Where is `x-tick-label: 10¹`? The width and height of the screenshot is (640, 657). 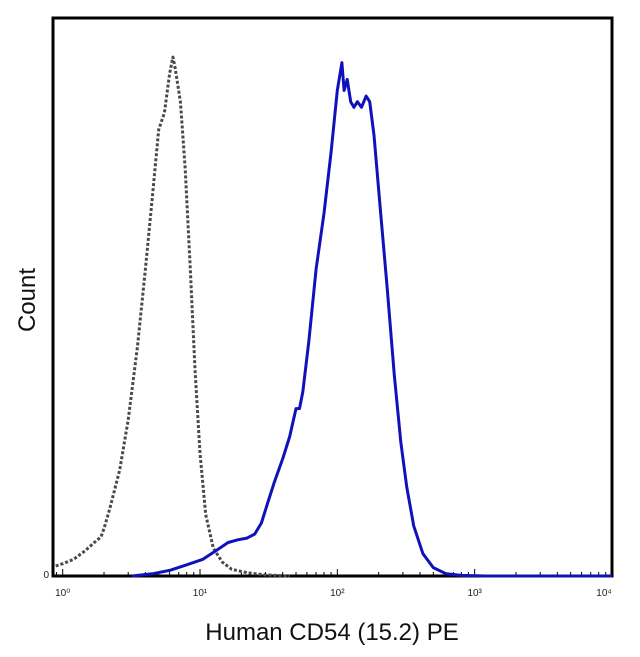 x-tick-label: 10¹ is located at coordinates (200, 593).